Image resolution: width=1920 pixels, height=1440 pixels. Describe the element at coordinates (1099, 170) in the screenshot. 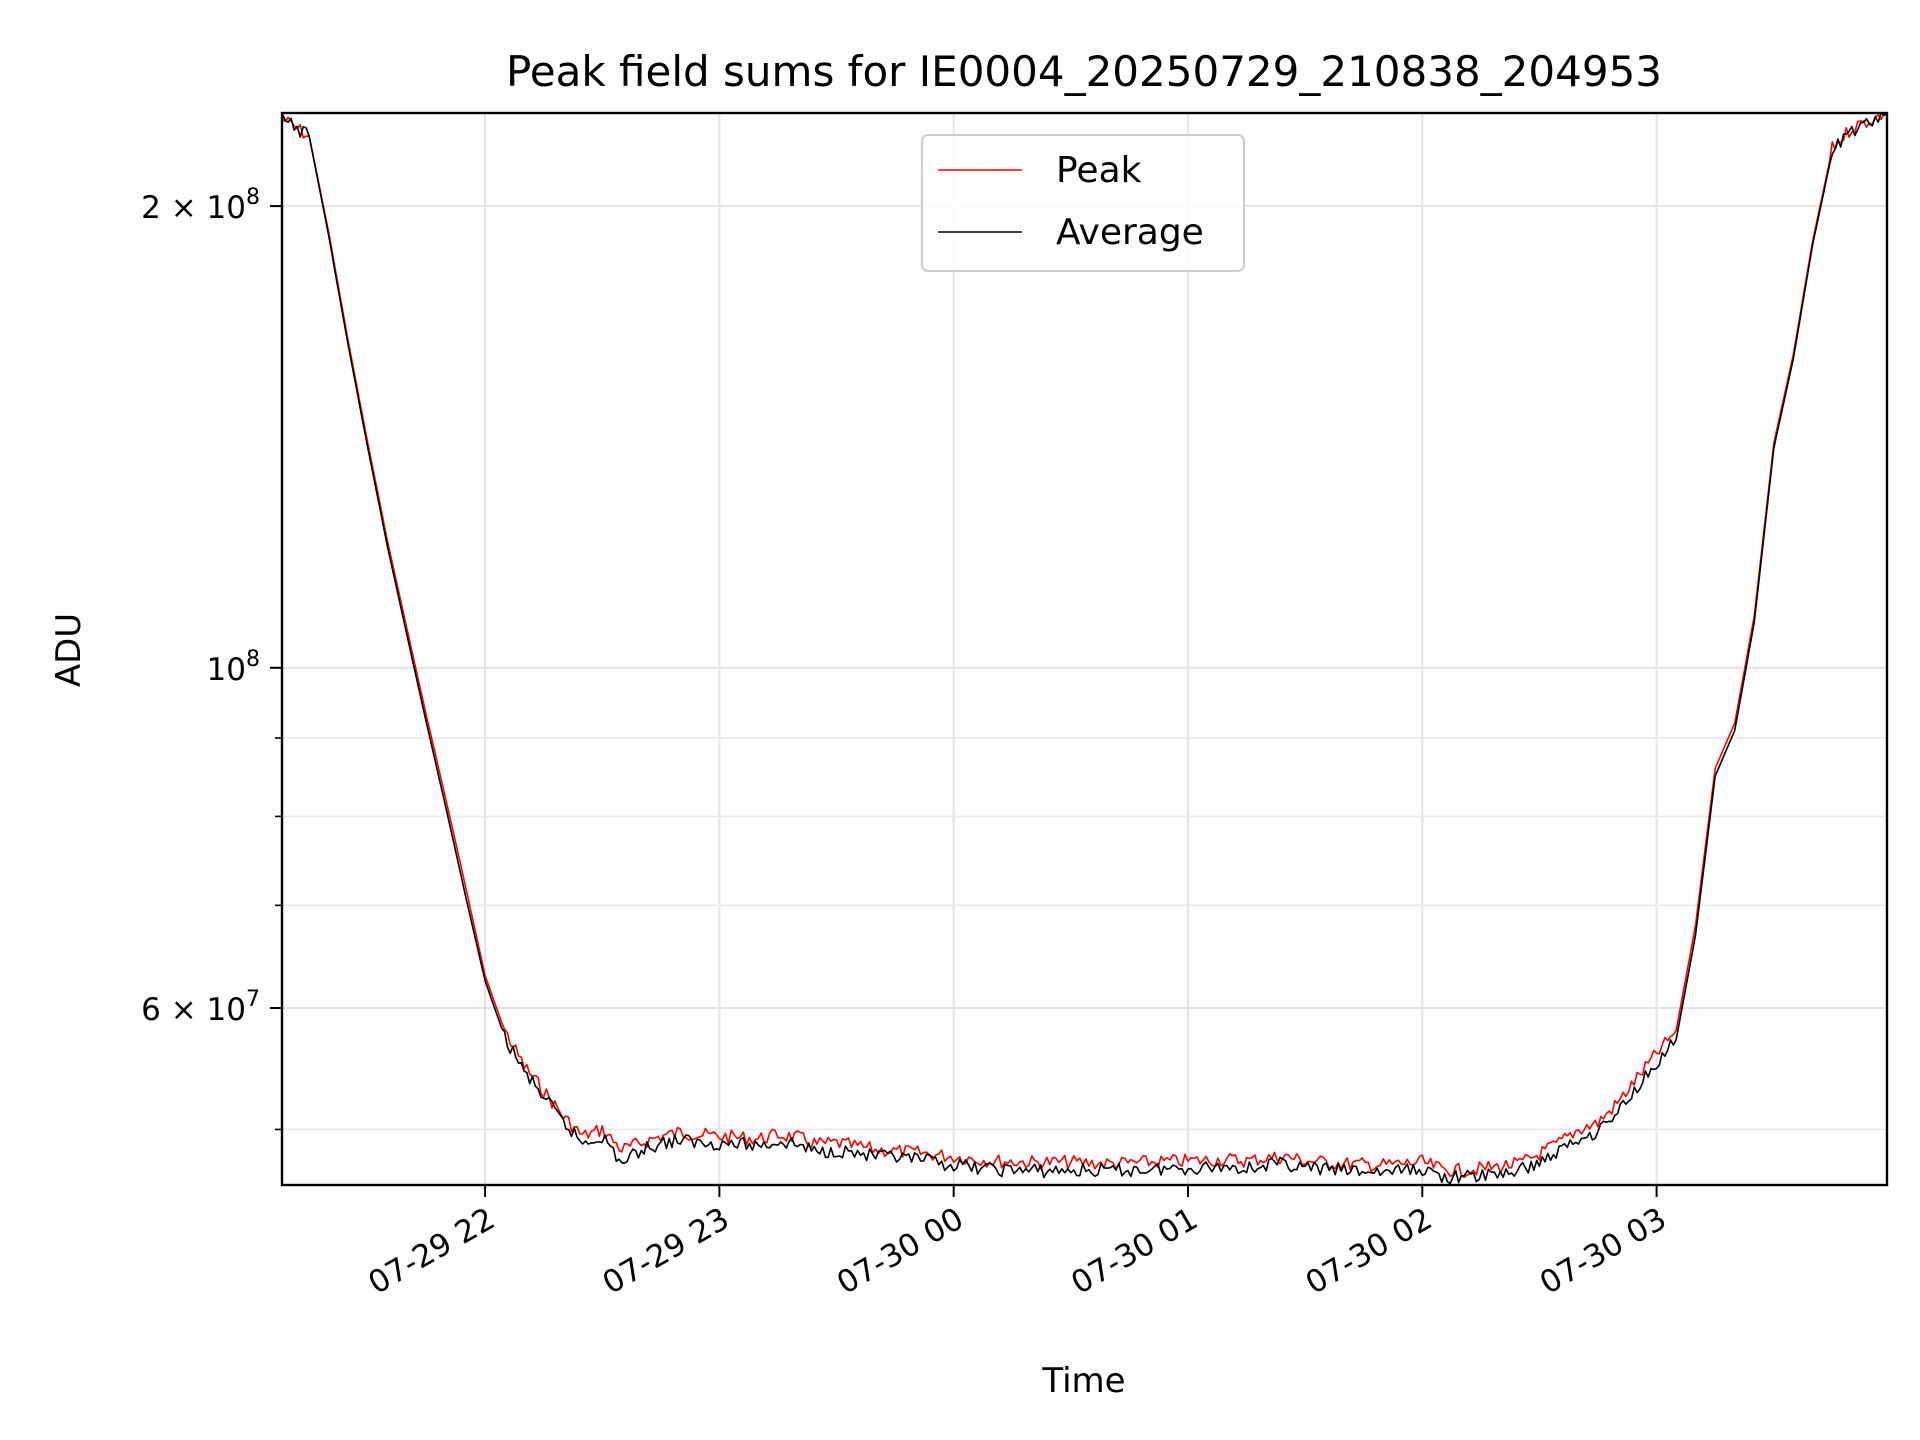

I see `legend-peak-label: Peak` at that location.